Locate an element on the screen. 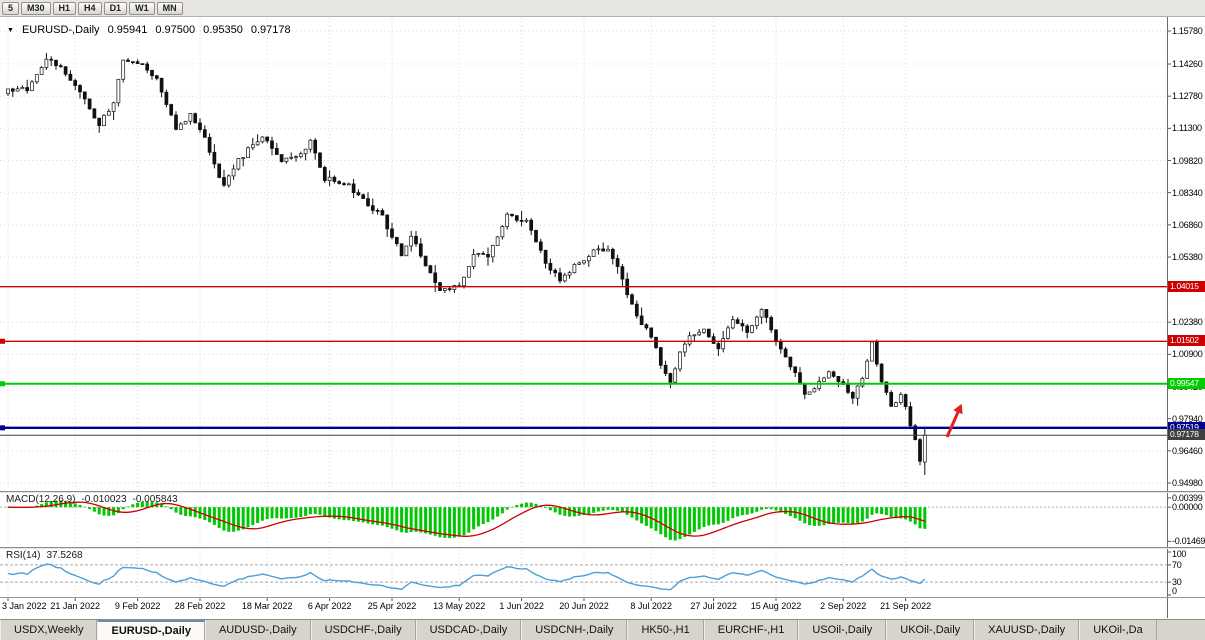  timeframe-button-d1: D1 is located at coordinates (115, 8).